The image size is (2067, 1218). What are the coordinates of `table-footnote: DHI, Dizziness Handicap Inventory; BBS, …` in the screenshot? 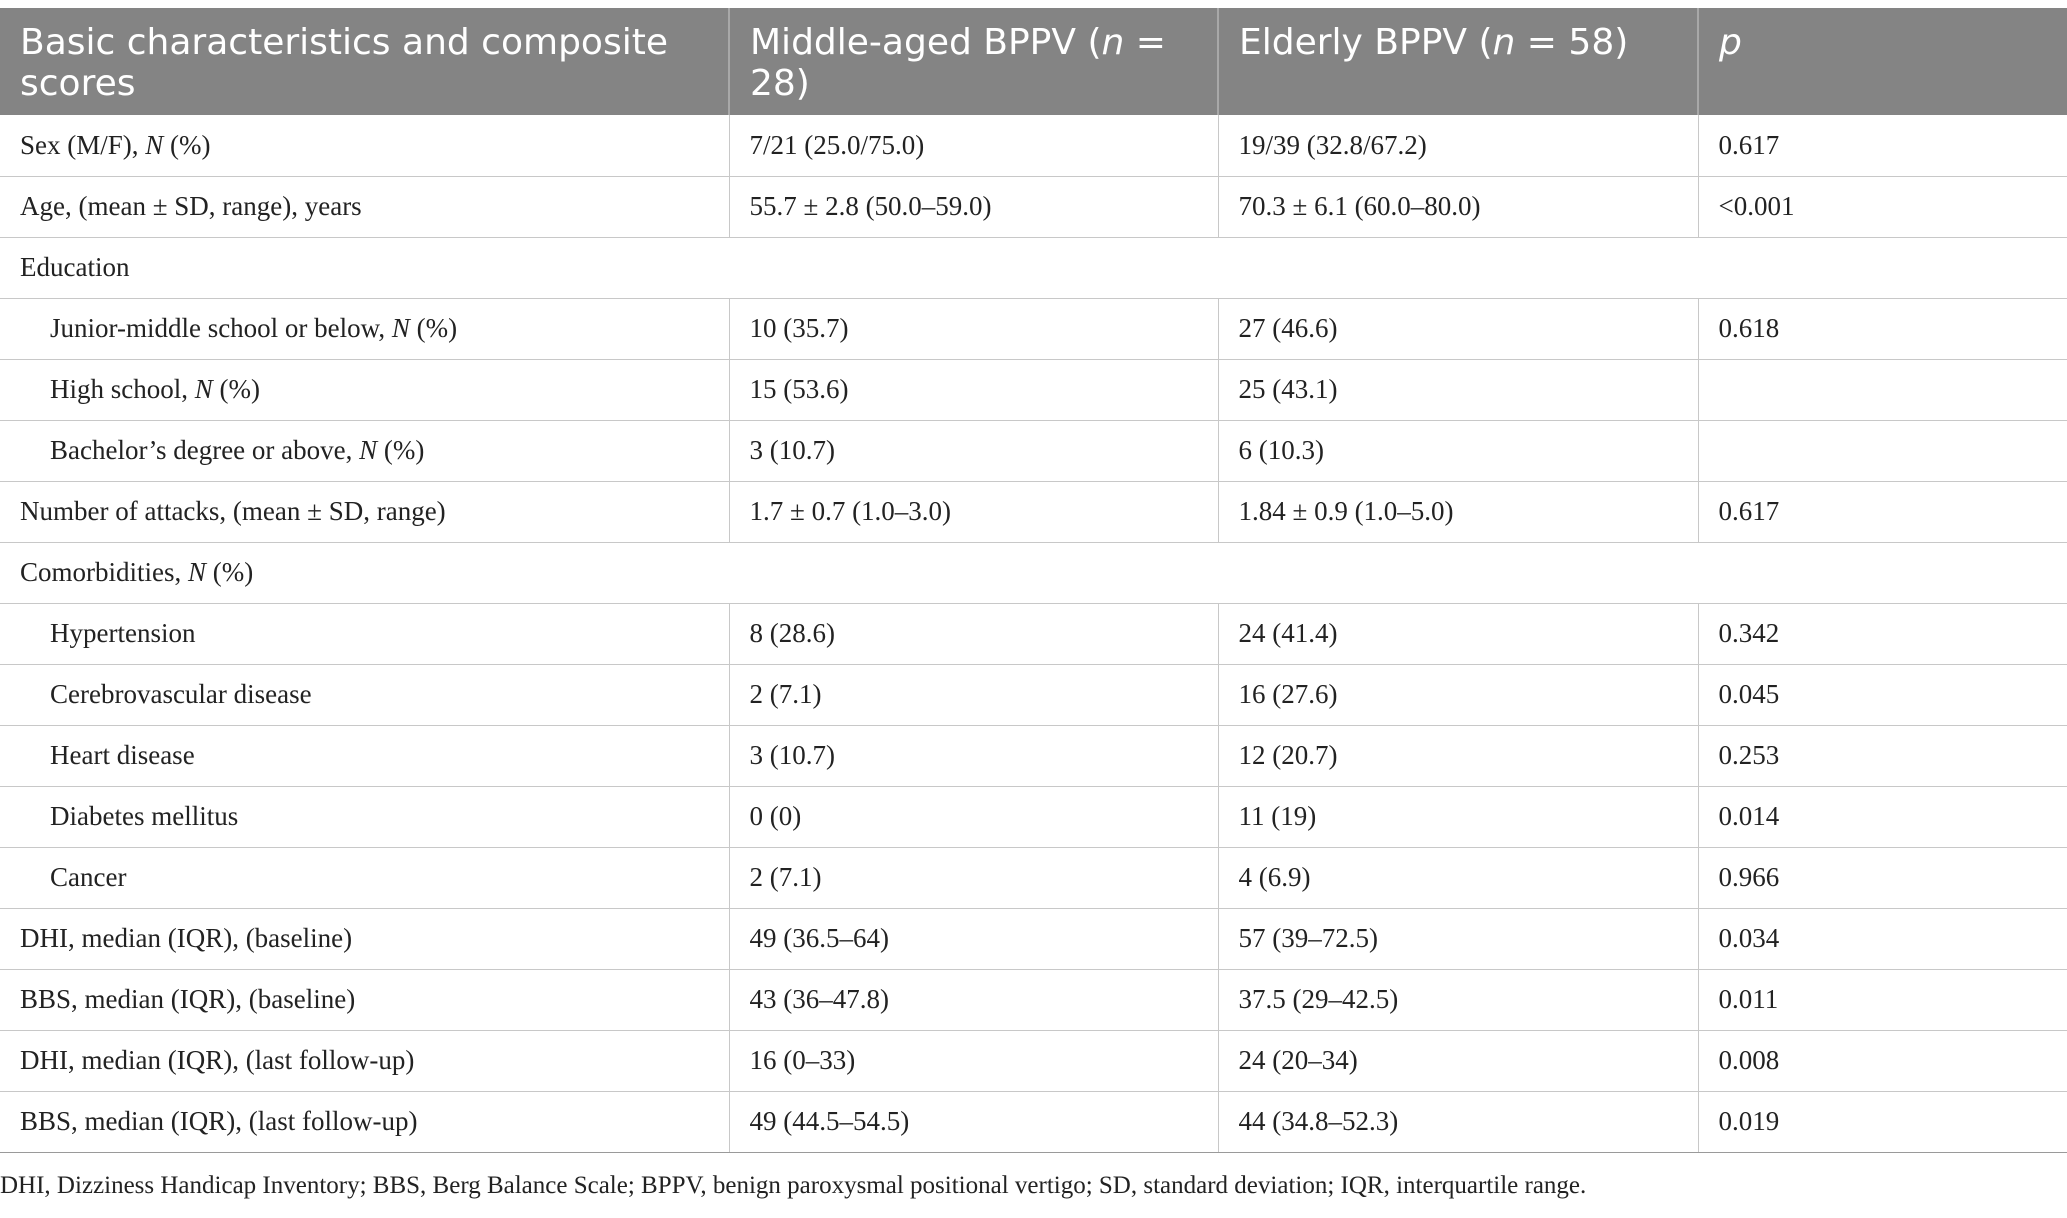 It's located at (793, 1185).